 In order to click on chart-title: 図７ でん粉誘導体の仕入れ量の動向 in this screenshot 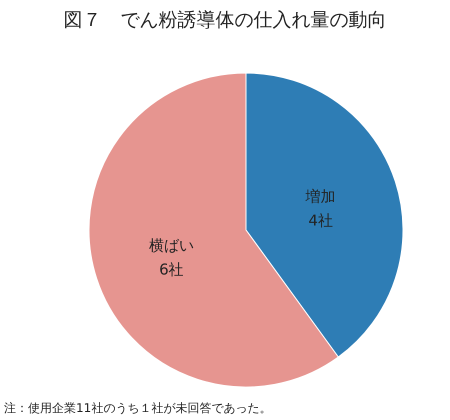, I will do `click(225, 20)`.